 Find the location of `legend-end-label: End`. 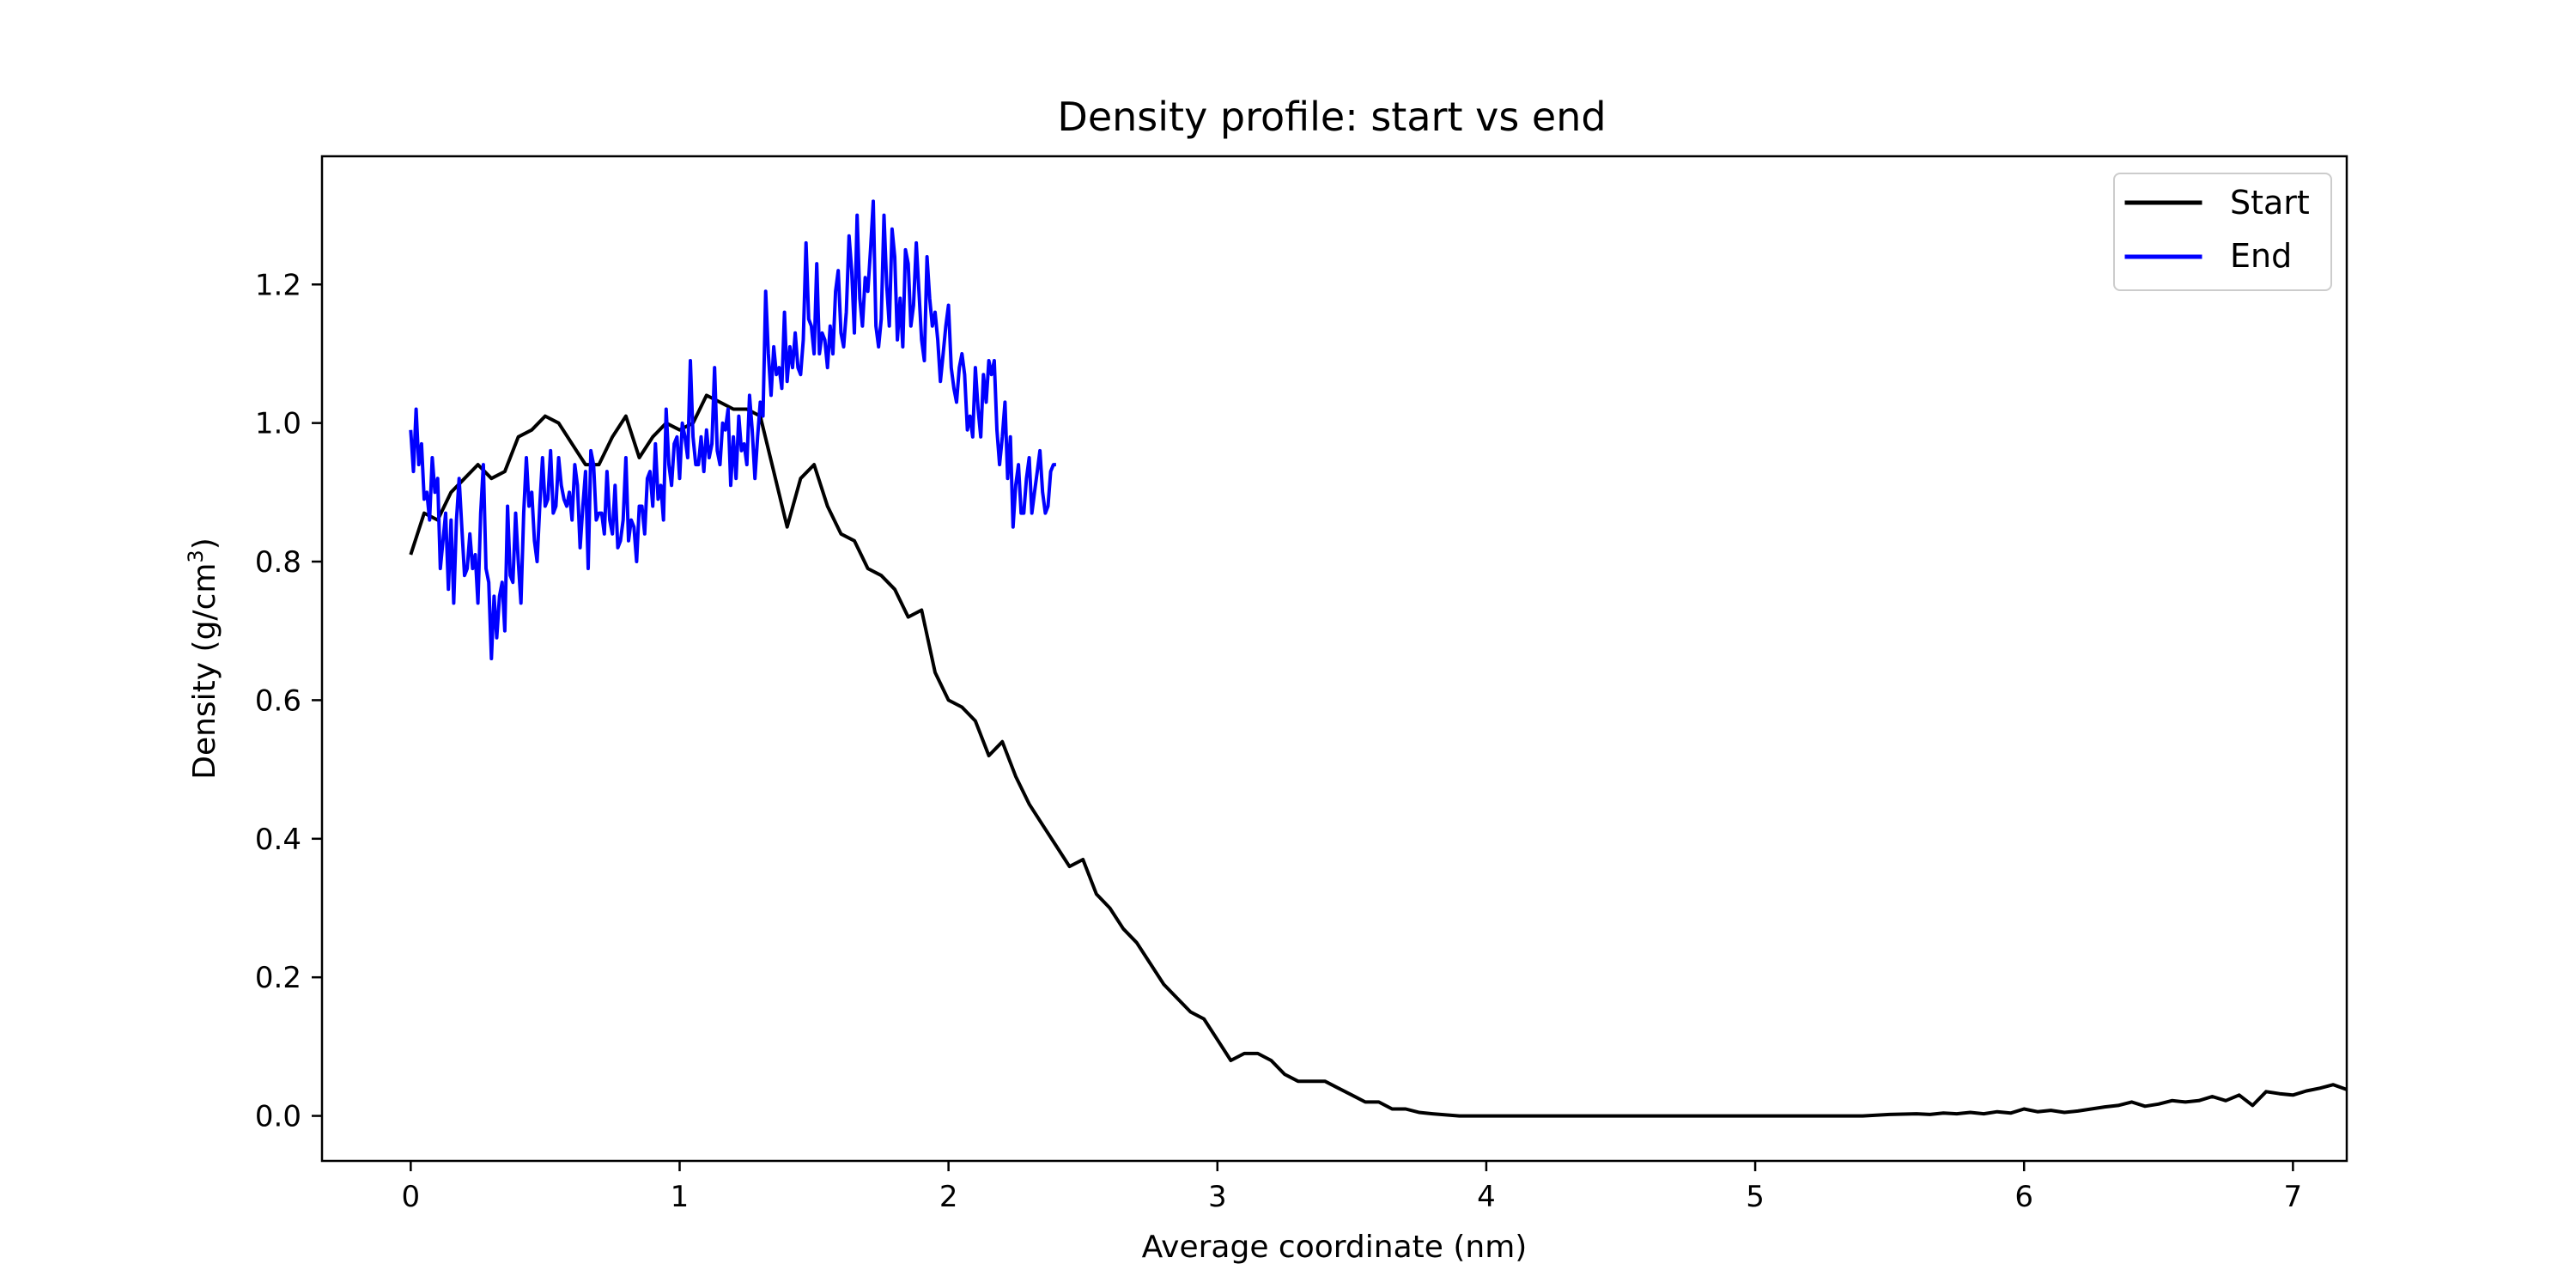

legend-end-label: End is located at coordinates (2261, 256).